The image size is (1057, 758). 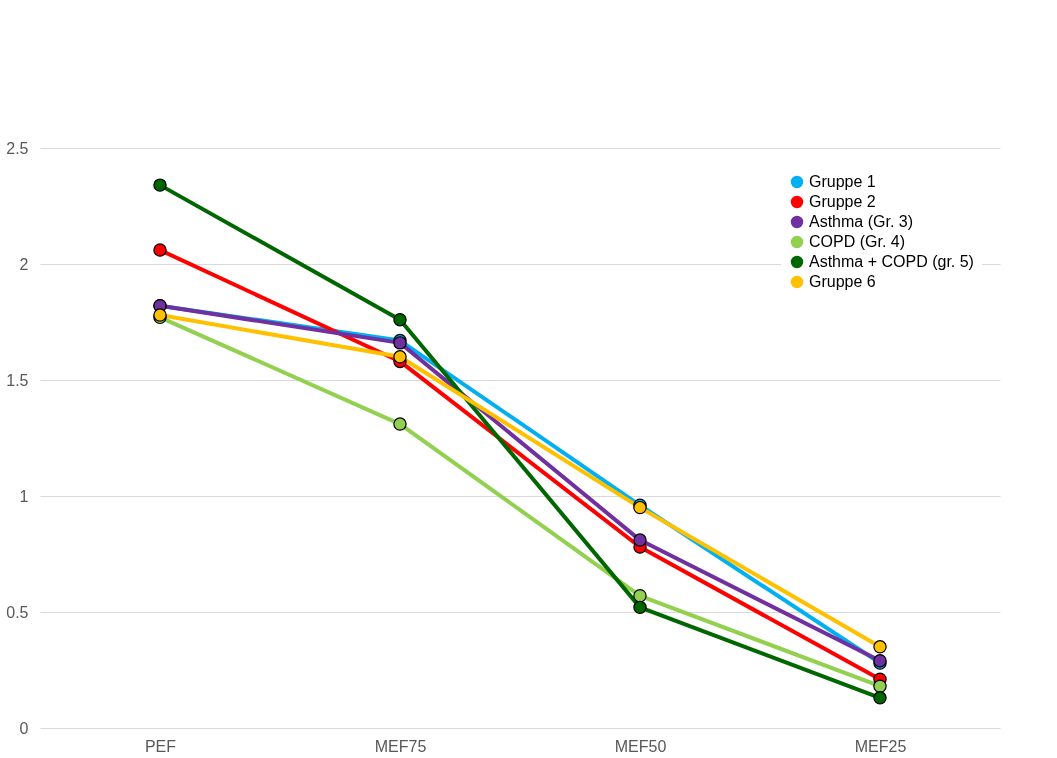 I want to click on legend-label: Gruppe 2, so click(x=842, y=201).